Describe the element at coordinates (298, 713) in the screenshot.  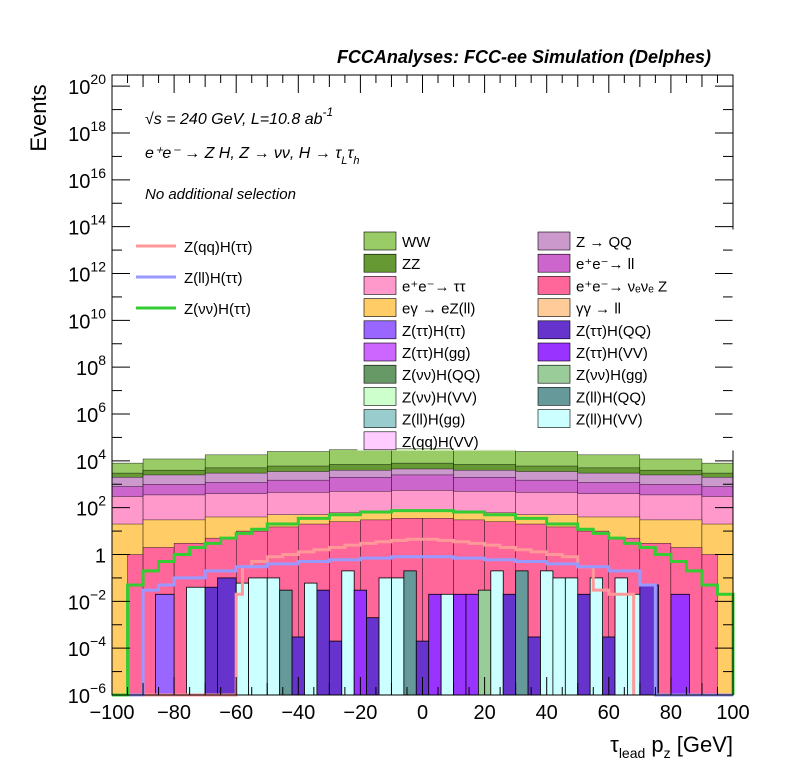
I see `x-tick-label: −40` at that location.